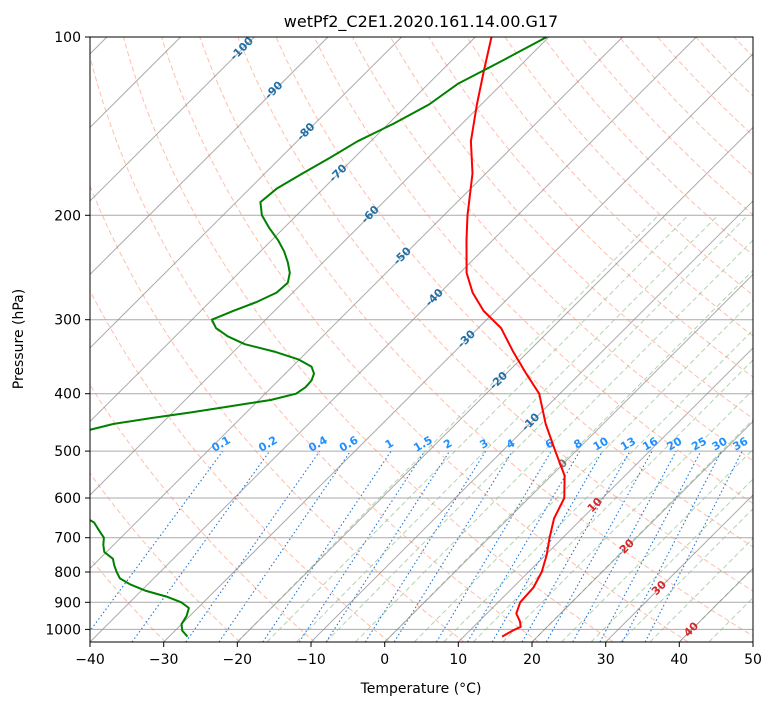 The height and width of the screenshot is (708, 775). I want to click on mixing-ratio-label: 2, so click(447, 444).